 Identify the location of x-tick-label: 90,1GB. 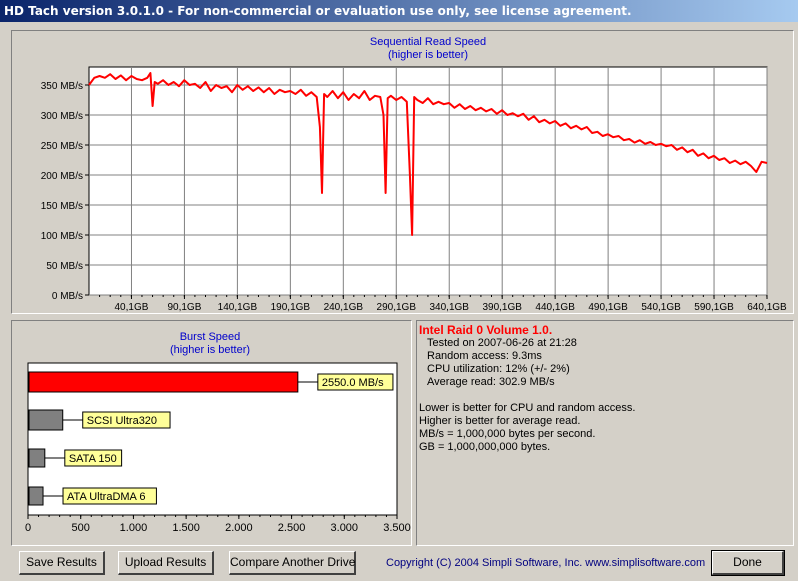
(184, 307).